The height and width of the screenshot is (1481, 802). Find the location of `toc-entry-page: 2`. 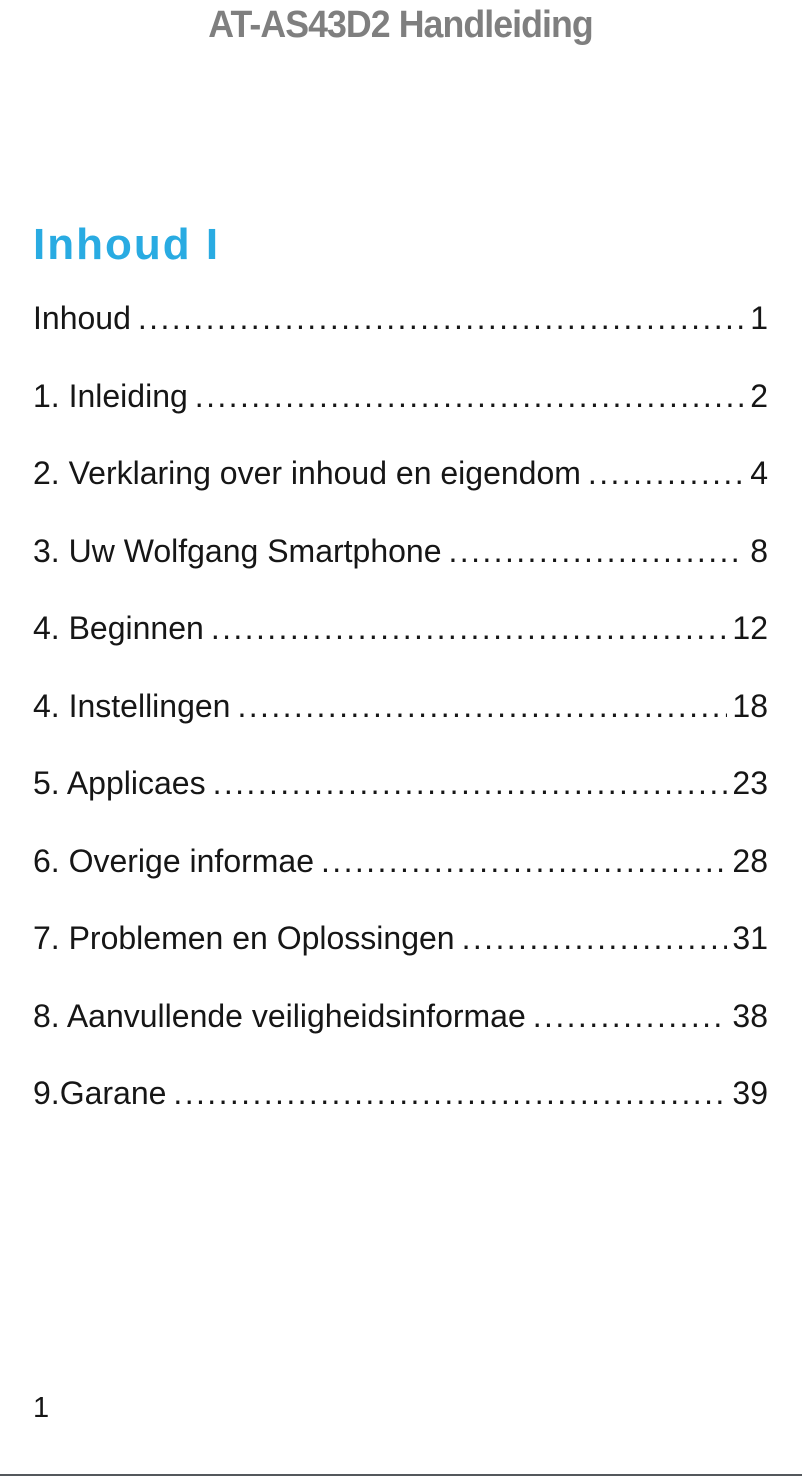

toc-entry-page: 2 is located at coordinates (759, 395).